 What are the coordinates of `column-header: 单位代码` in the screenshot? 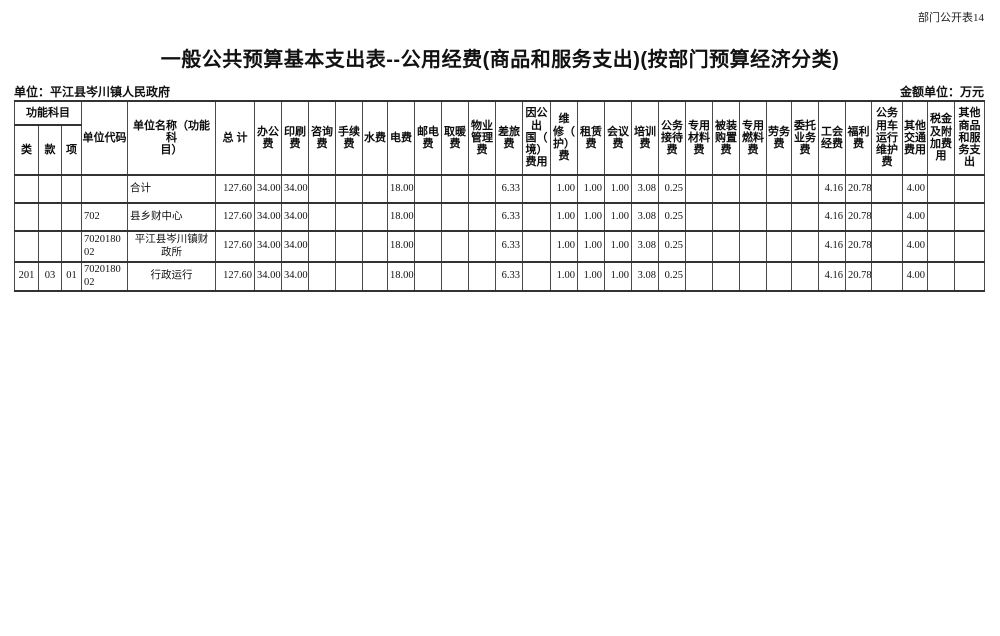 It's located at (104, 138).